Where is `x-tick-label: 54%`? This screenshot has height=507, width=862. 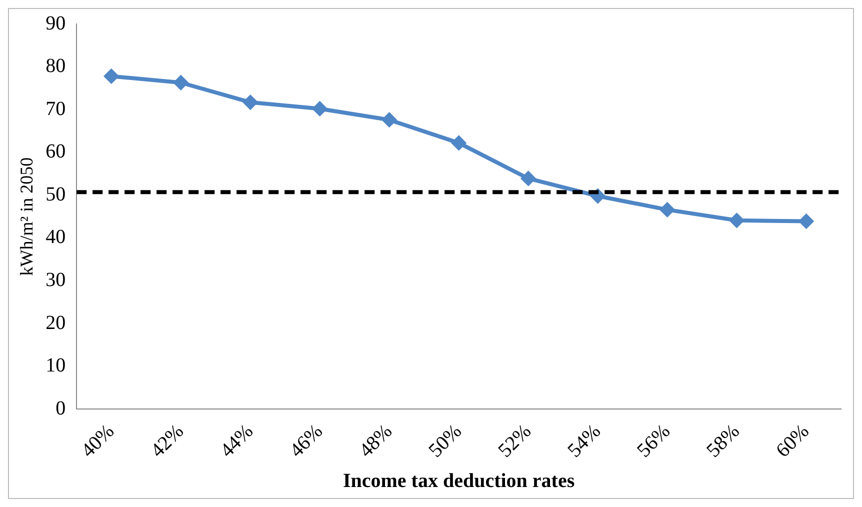 x-tick-label: 54% is located at coordinates (585, 441).